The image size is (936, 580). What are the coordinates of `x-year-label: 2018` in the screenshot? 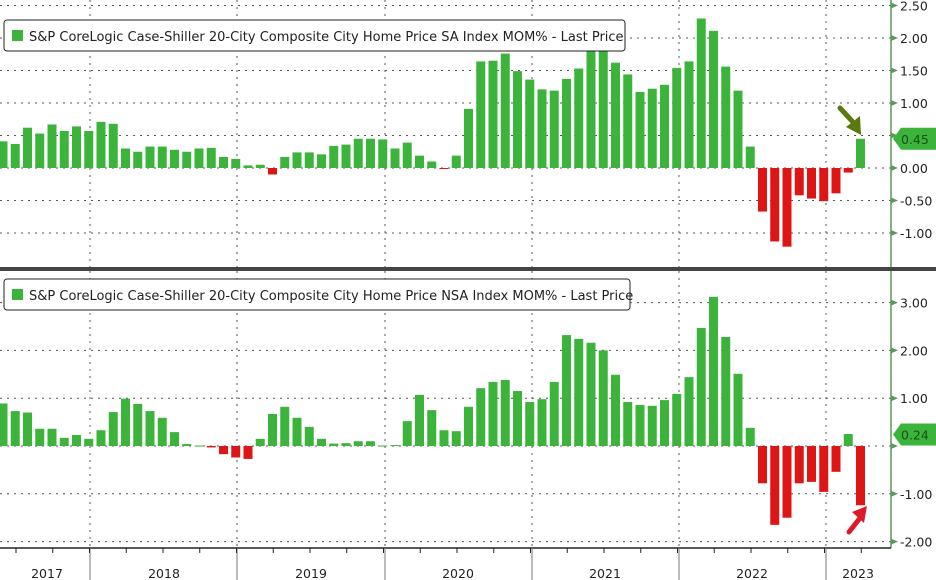 It's located at (164, 573).